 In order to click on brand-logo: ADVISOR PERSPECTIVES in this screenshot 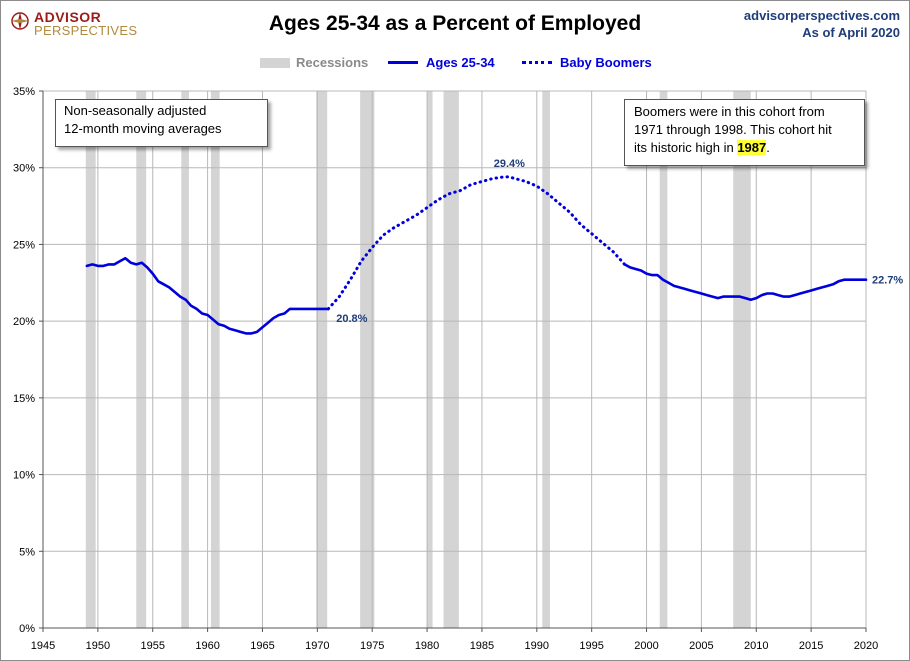, I will do `click(78, 23)`.